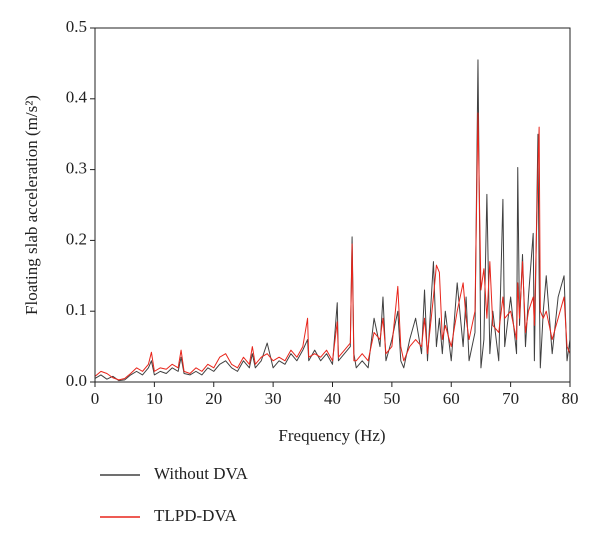 Image resolution: width=600 pixels, height=548 pixels. What do you see at coordinates (570, 398) in the screenshot?
I see `x-tick-label: 80` at bounding box center [570, 398].